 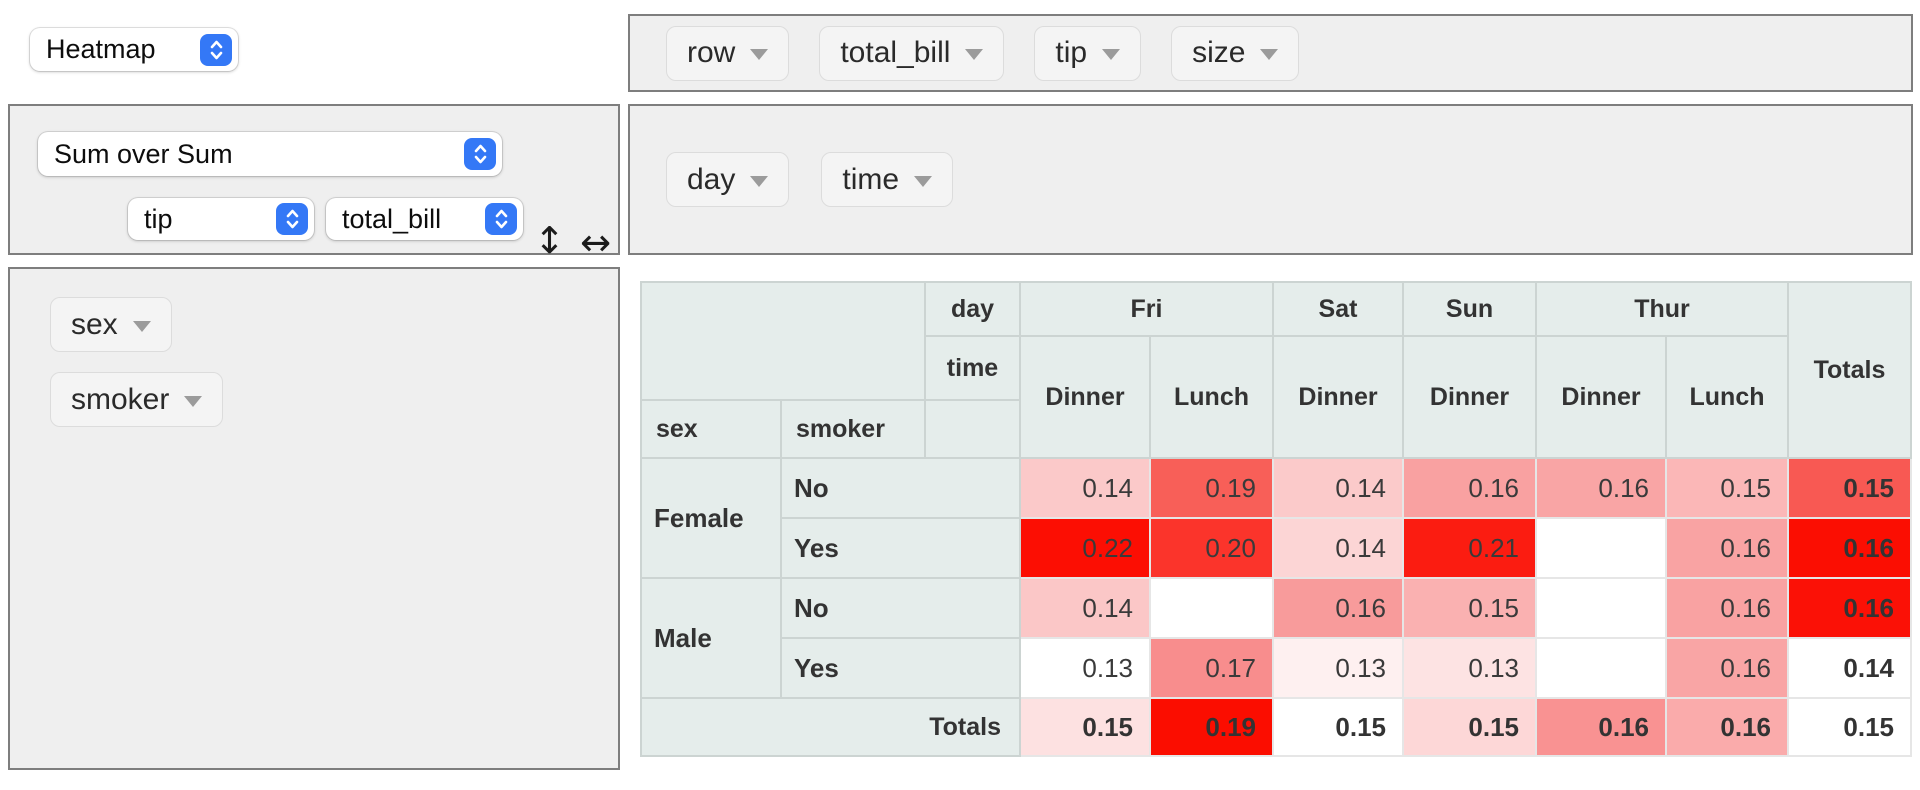 I want to click on aggregator-select: Sum over Sum, so click(x=270, y=154).